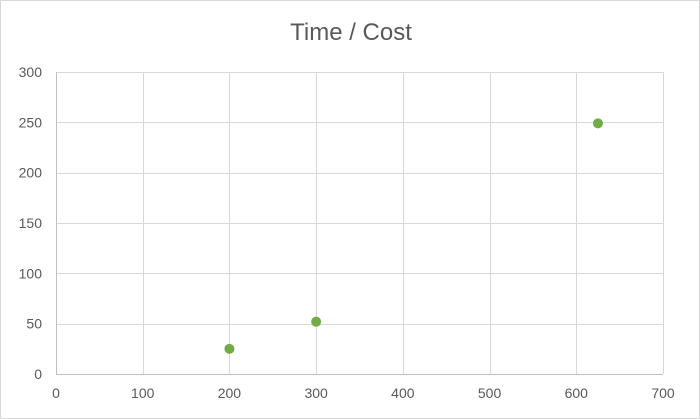 This screenshot has width=700, height=419. What do you see at coordinates (34, 324) in the screenshot?
I see `y-tick-label: 50` at bounding box center [34, 324].